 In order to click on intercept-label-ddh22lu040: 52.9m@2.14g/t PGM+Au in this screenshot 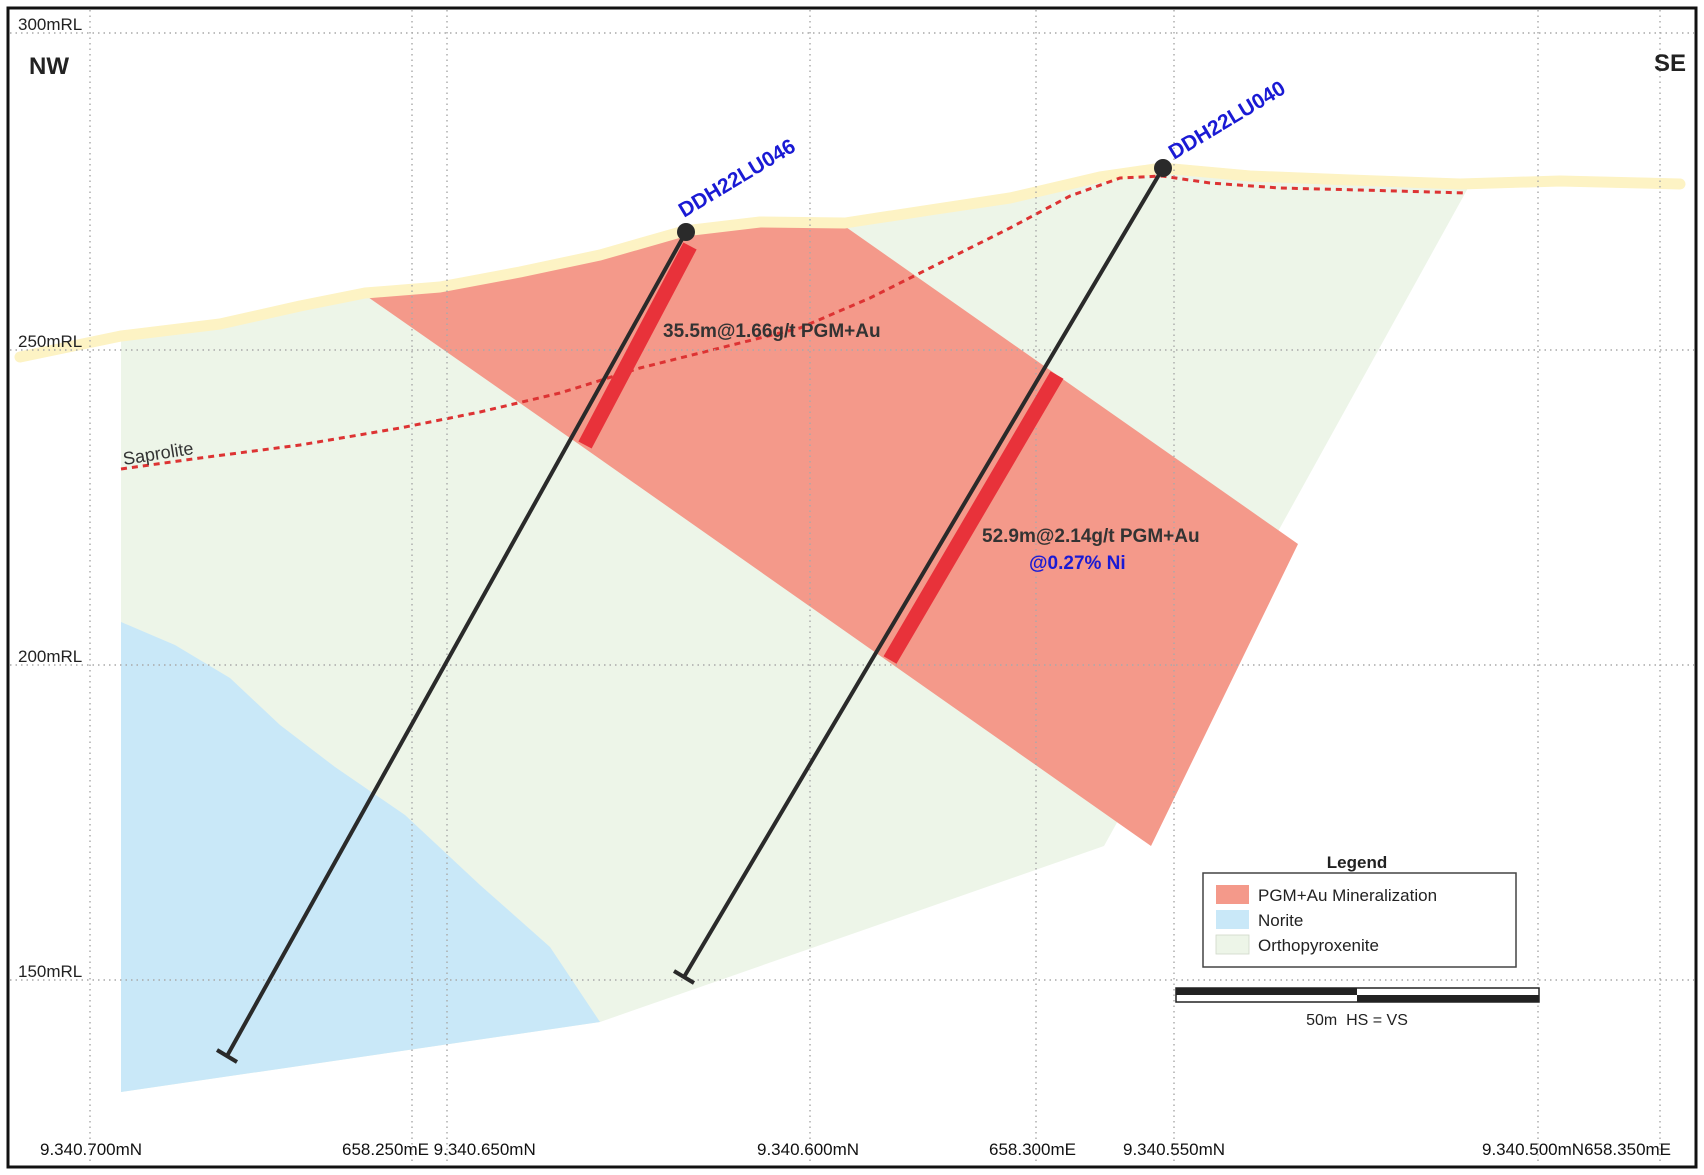, I will do `click(1091, 536)`.